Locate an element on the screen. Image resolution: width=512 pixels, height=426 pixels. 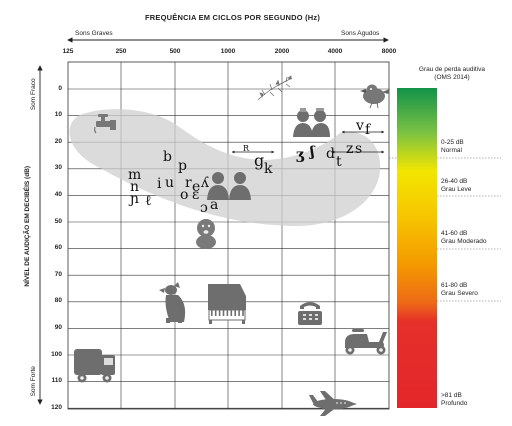
legend-label: Grau Severo is located at coordinates (459, 293).